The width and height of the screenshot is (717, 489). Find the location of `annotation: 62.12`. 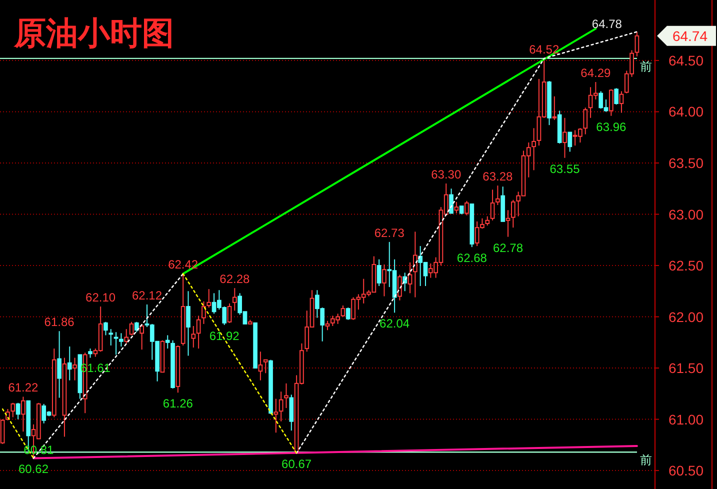

annotation: 62.12 is located at coordinates (147, 295).